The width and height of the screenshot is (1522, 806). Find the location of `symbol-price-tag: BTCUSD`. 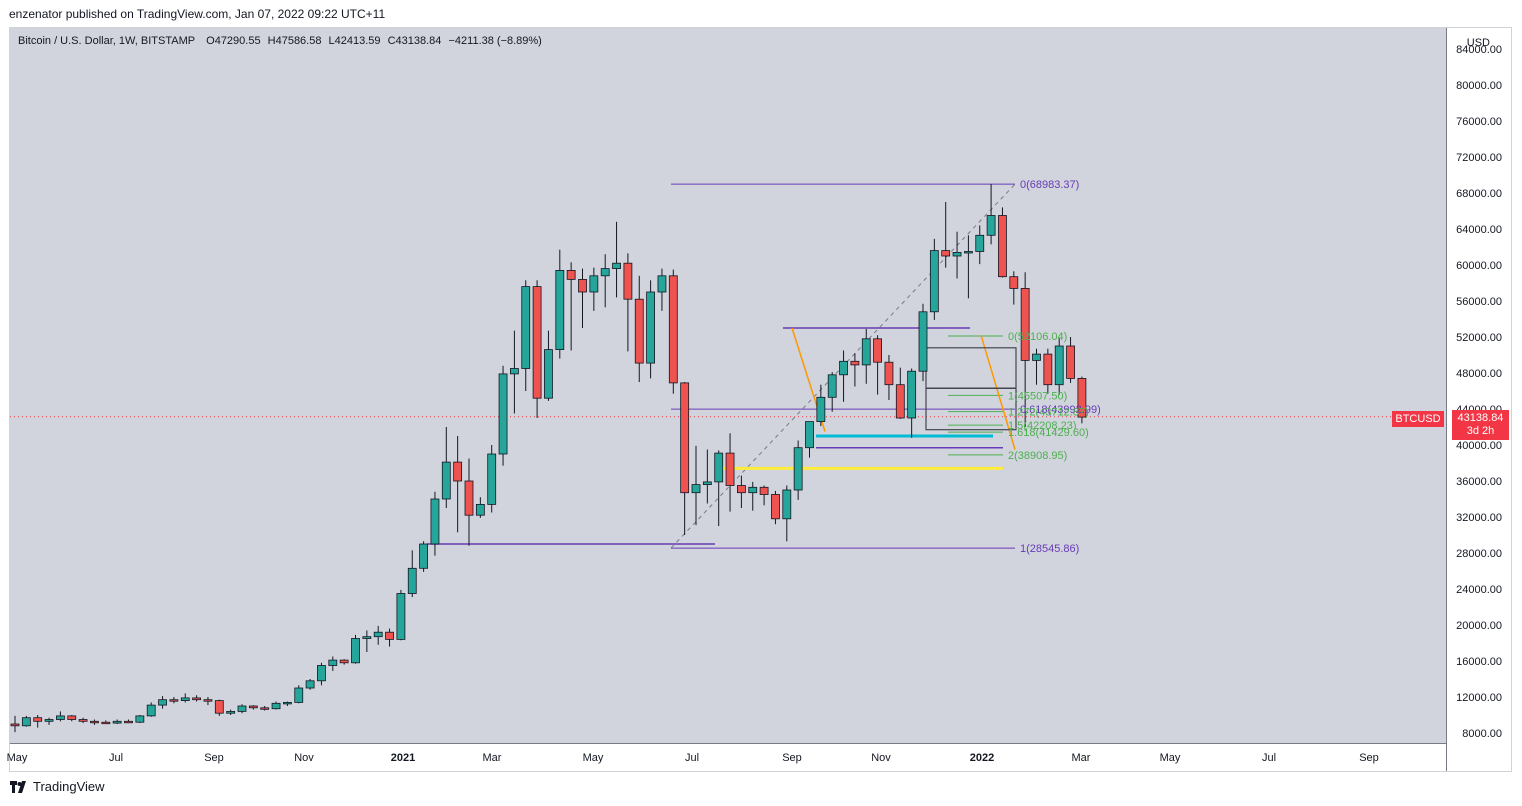

symbol-price-tag: BTCUSD is located at coordinates (1418, 419).